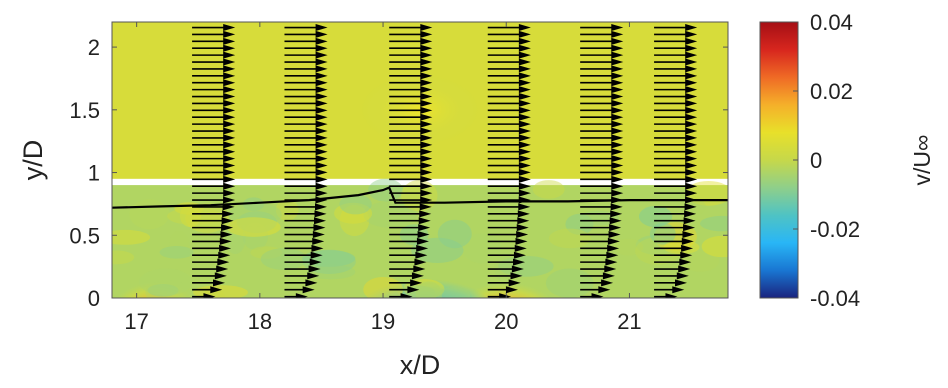 This screenshot has height=388, width=948. I want to click on colorbar-tick-label: -0.04, so click(835, 298).